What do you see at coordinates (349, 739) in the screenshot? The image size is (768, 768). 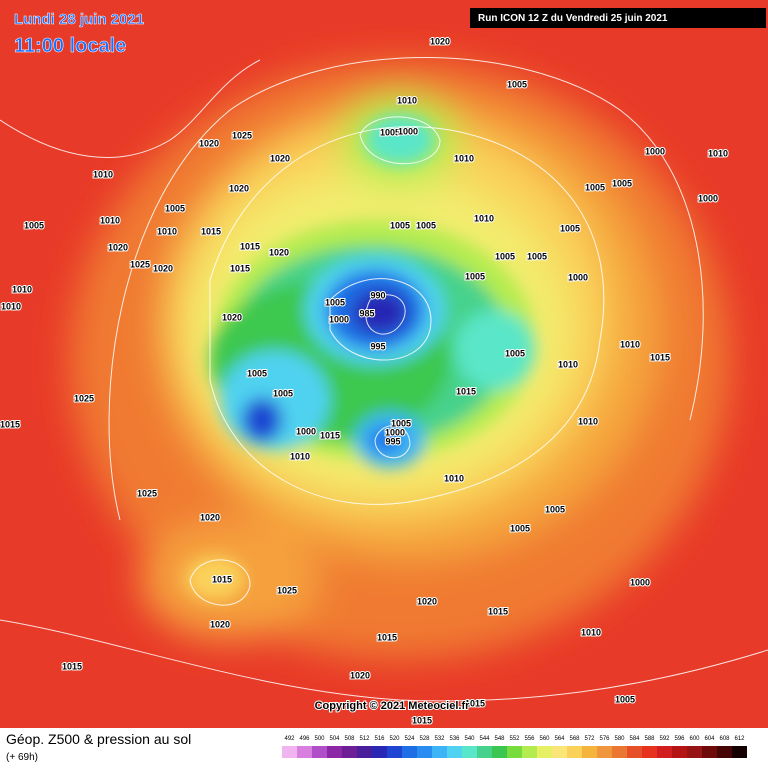 I see `colorbar-tick-label: 508` at bounding box center [349, 739].